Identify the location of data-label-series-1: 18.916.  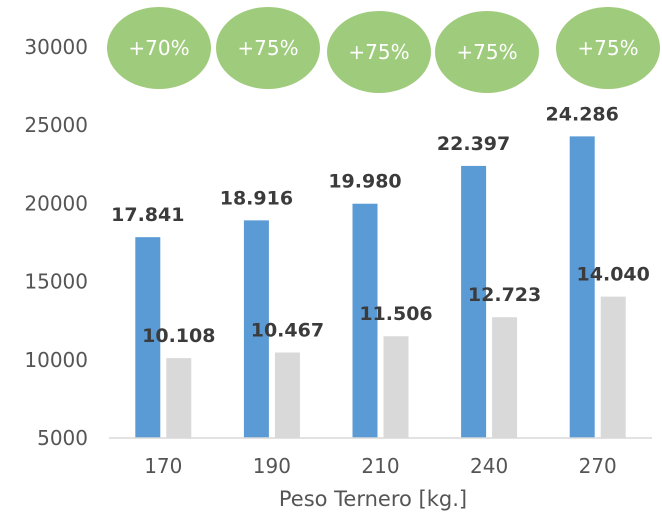
(256, 198).